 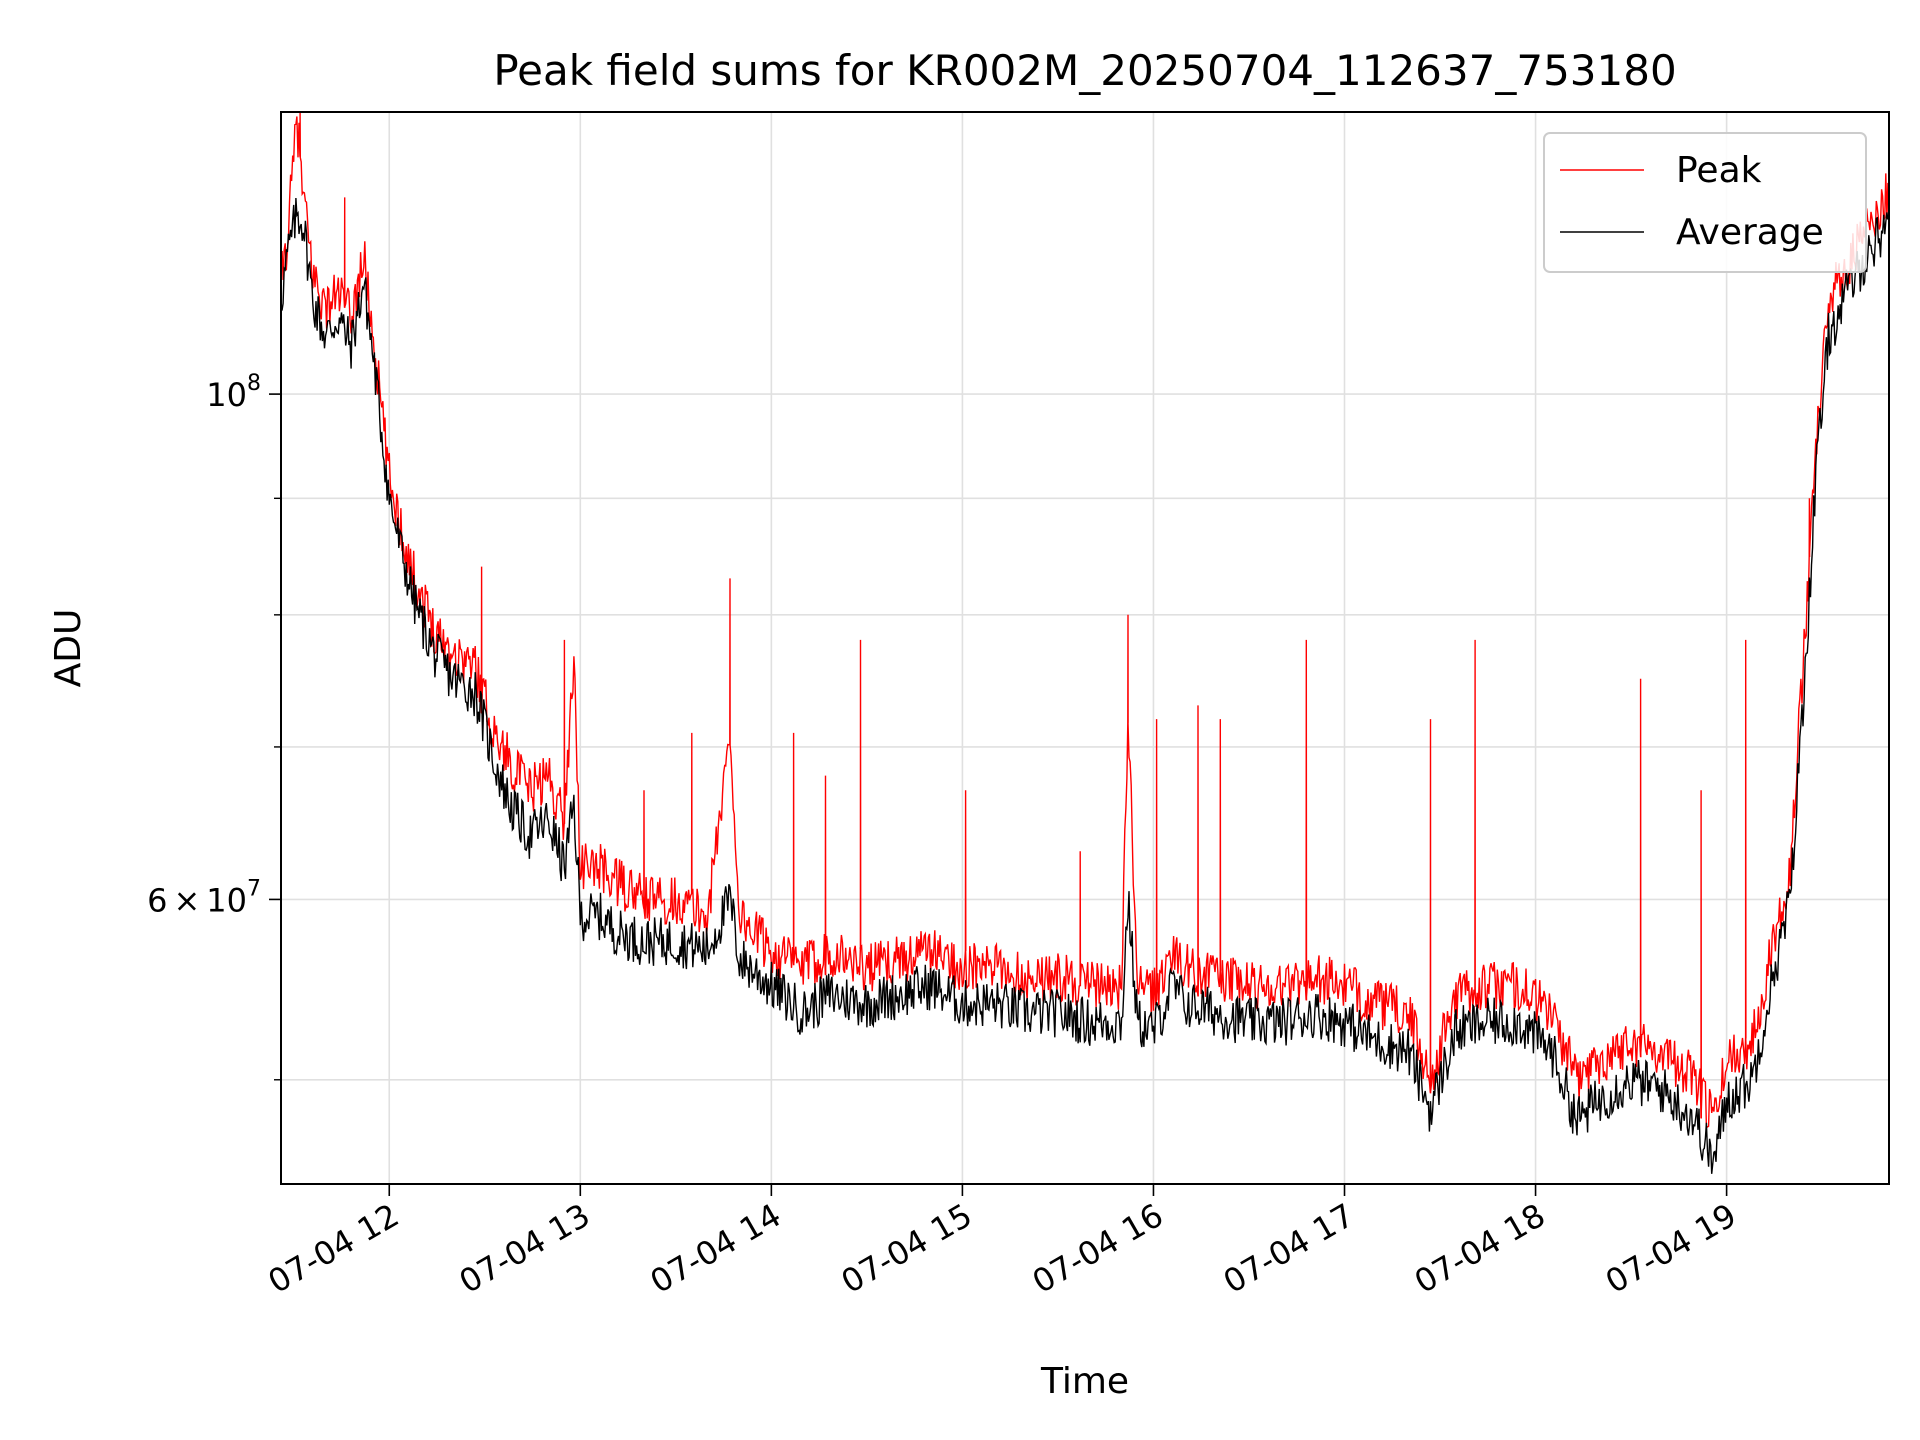 I want to click on y-tick-label: 108, so click(x=233, y=392).